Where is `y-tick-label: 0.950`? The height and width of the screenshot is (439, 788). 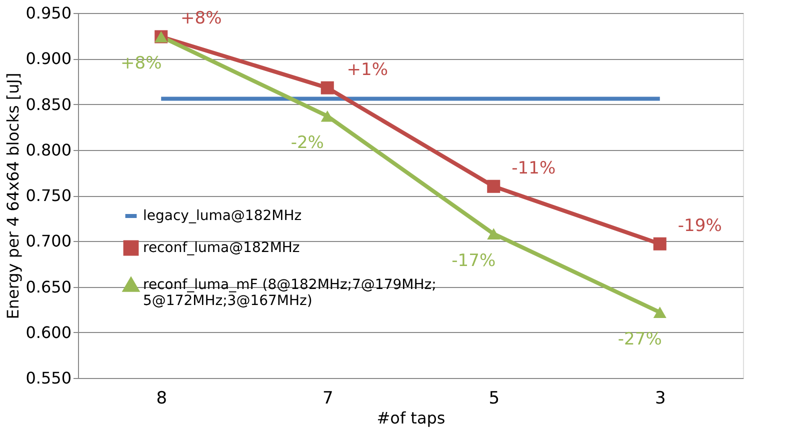 y-tick-label: 0.950 is located at coordinates (49, 13).